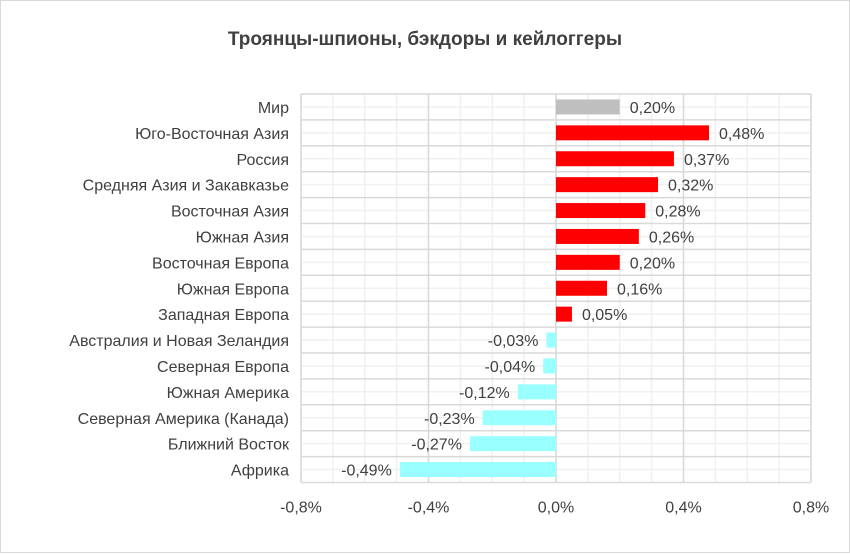 The width and height of the screenshot is (850, 554). Describe the element at coordinates (683, 508) in the screenshot. I see `x-tick-label: 0,4%` at that location.